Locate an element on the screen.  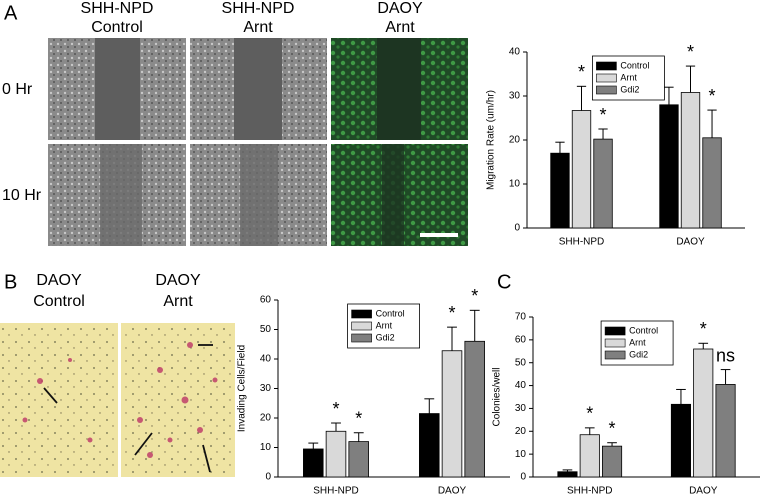
row-label: 0 Hr is located at coordinates (17, 89).